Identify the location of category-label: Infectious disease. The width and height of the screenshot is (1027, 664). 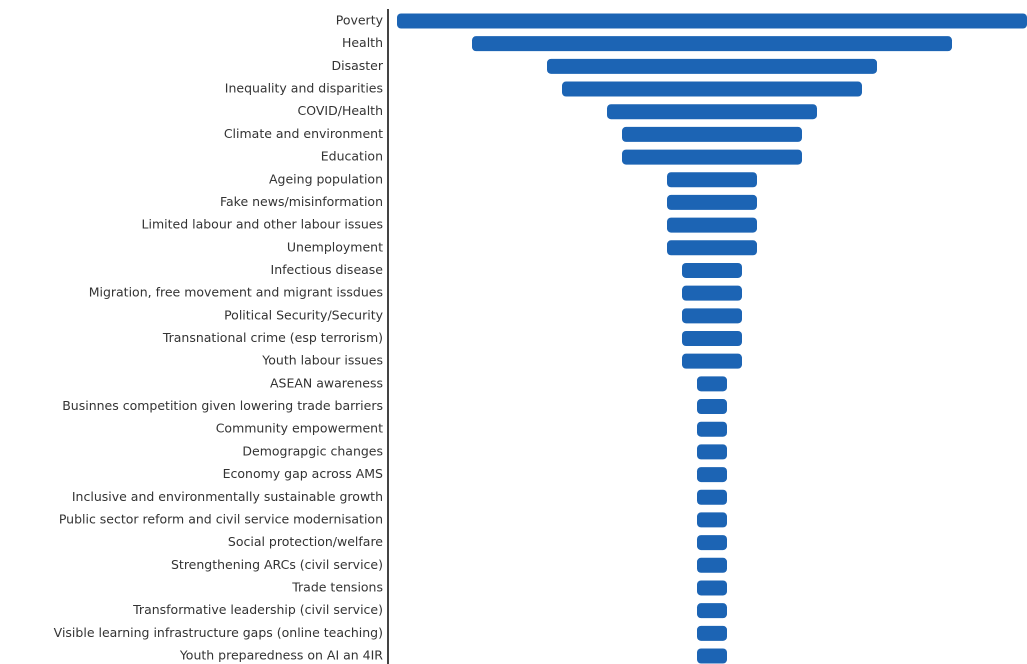
(327, 269).